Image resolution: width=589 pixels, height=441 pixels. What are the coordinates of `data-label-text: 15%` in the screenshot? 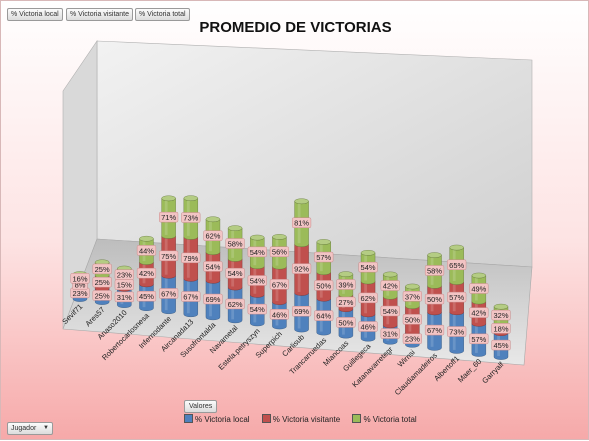 It's located at (124, 285).